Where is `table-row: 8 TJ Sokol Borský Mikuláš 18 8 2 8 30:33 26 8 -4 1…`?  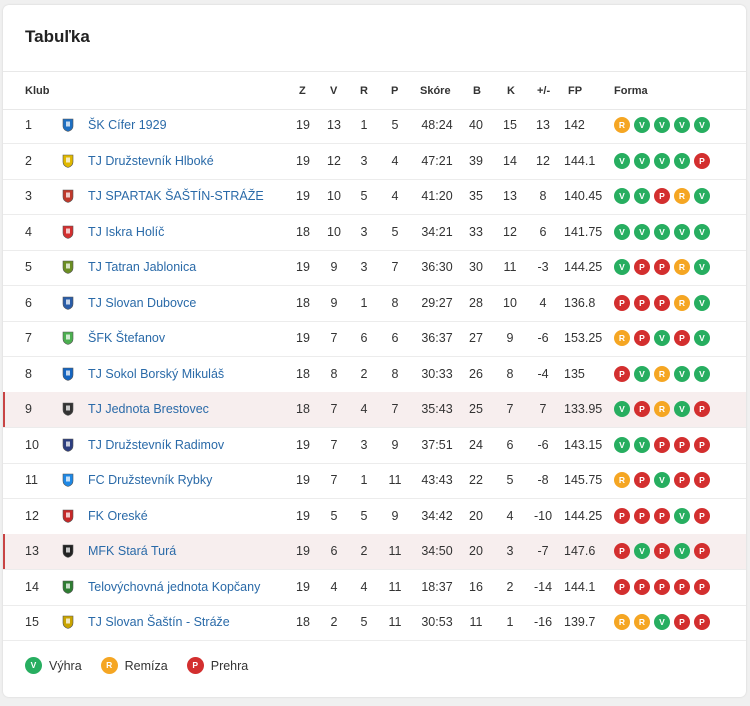 table-row: 8 TJ Sokol Borský Mikuláš 18 8 2 8 30:33 26 8 -4 1… is located at coordinates (374, 375).